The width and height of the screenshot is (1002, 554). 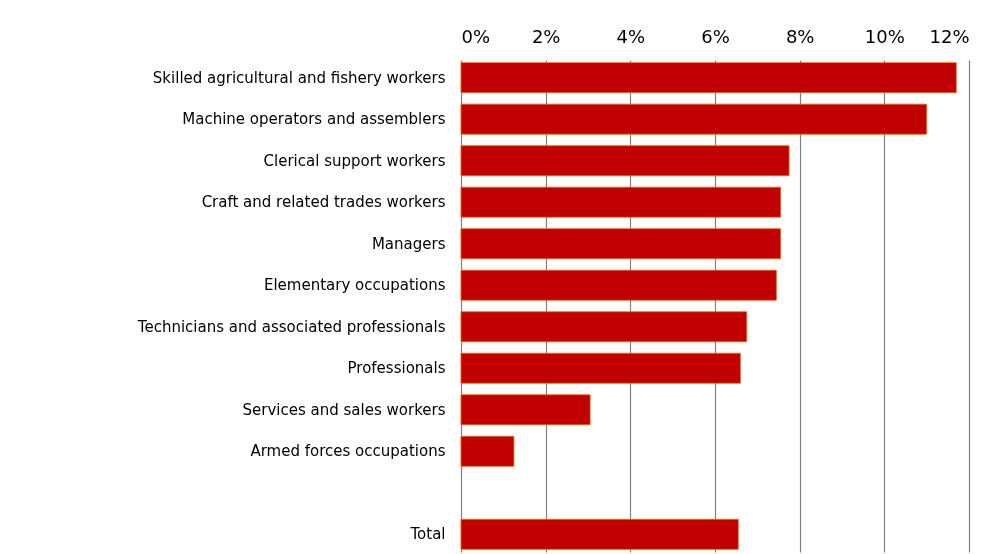 I want to click on y-tick-label: Craft and related trades workers, so click(x=323, y=202).